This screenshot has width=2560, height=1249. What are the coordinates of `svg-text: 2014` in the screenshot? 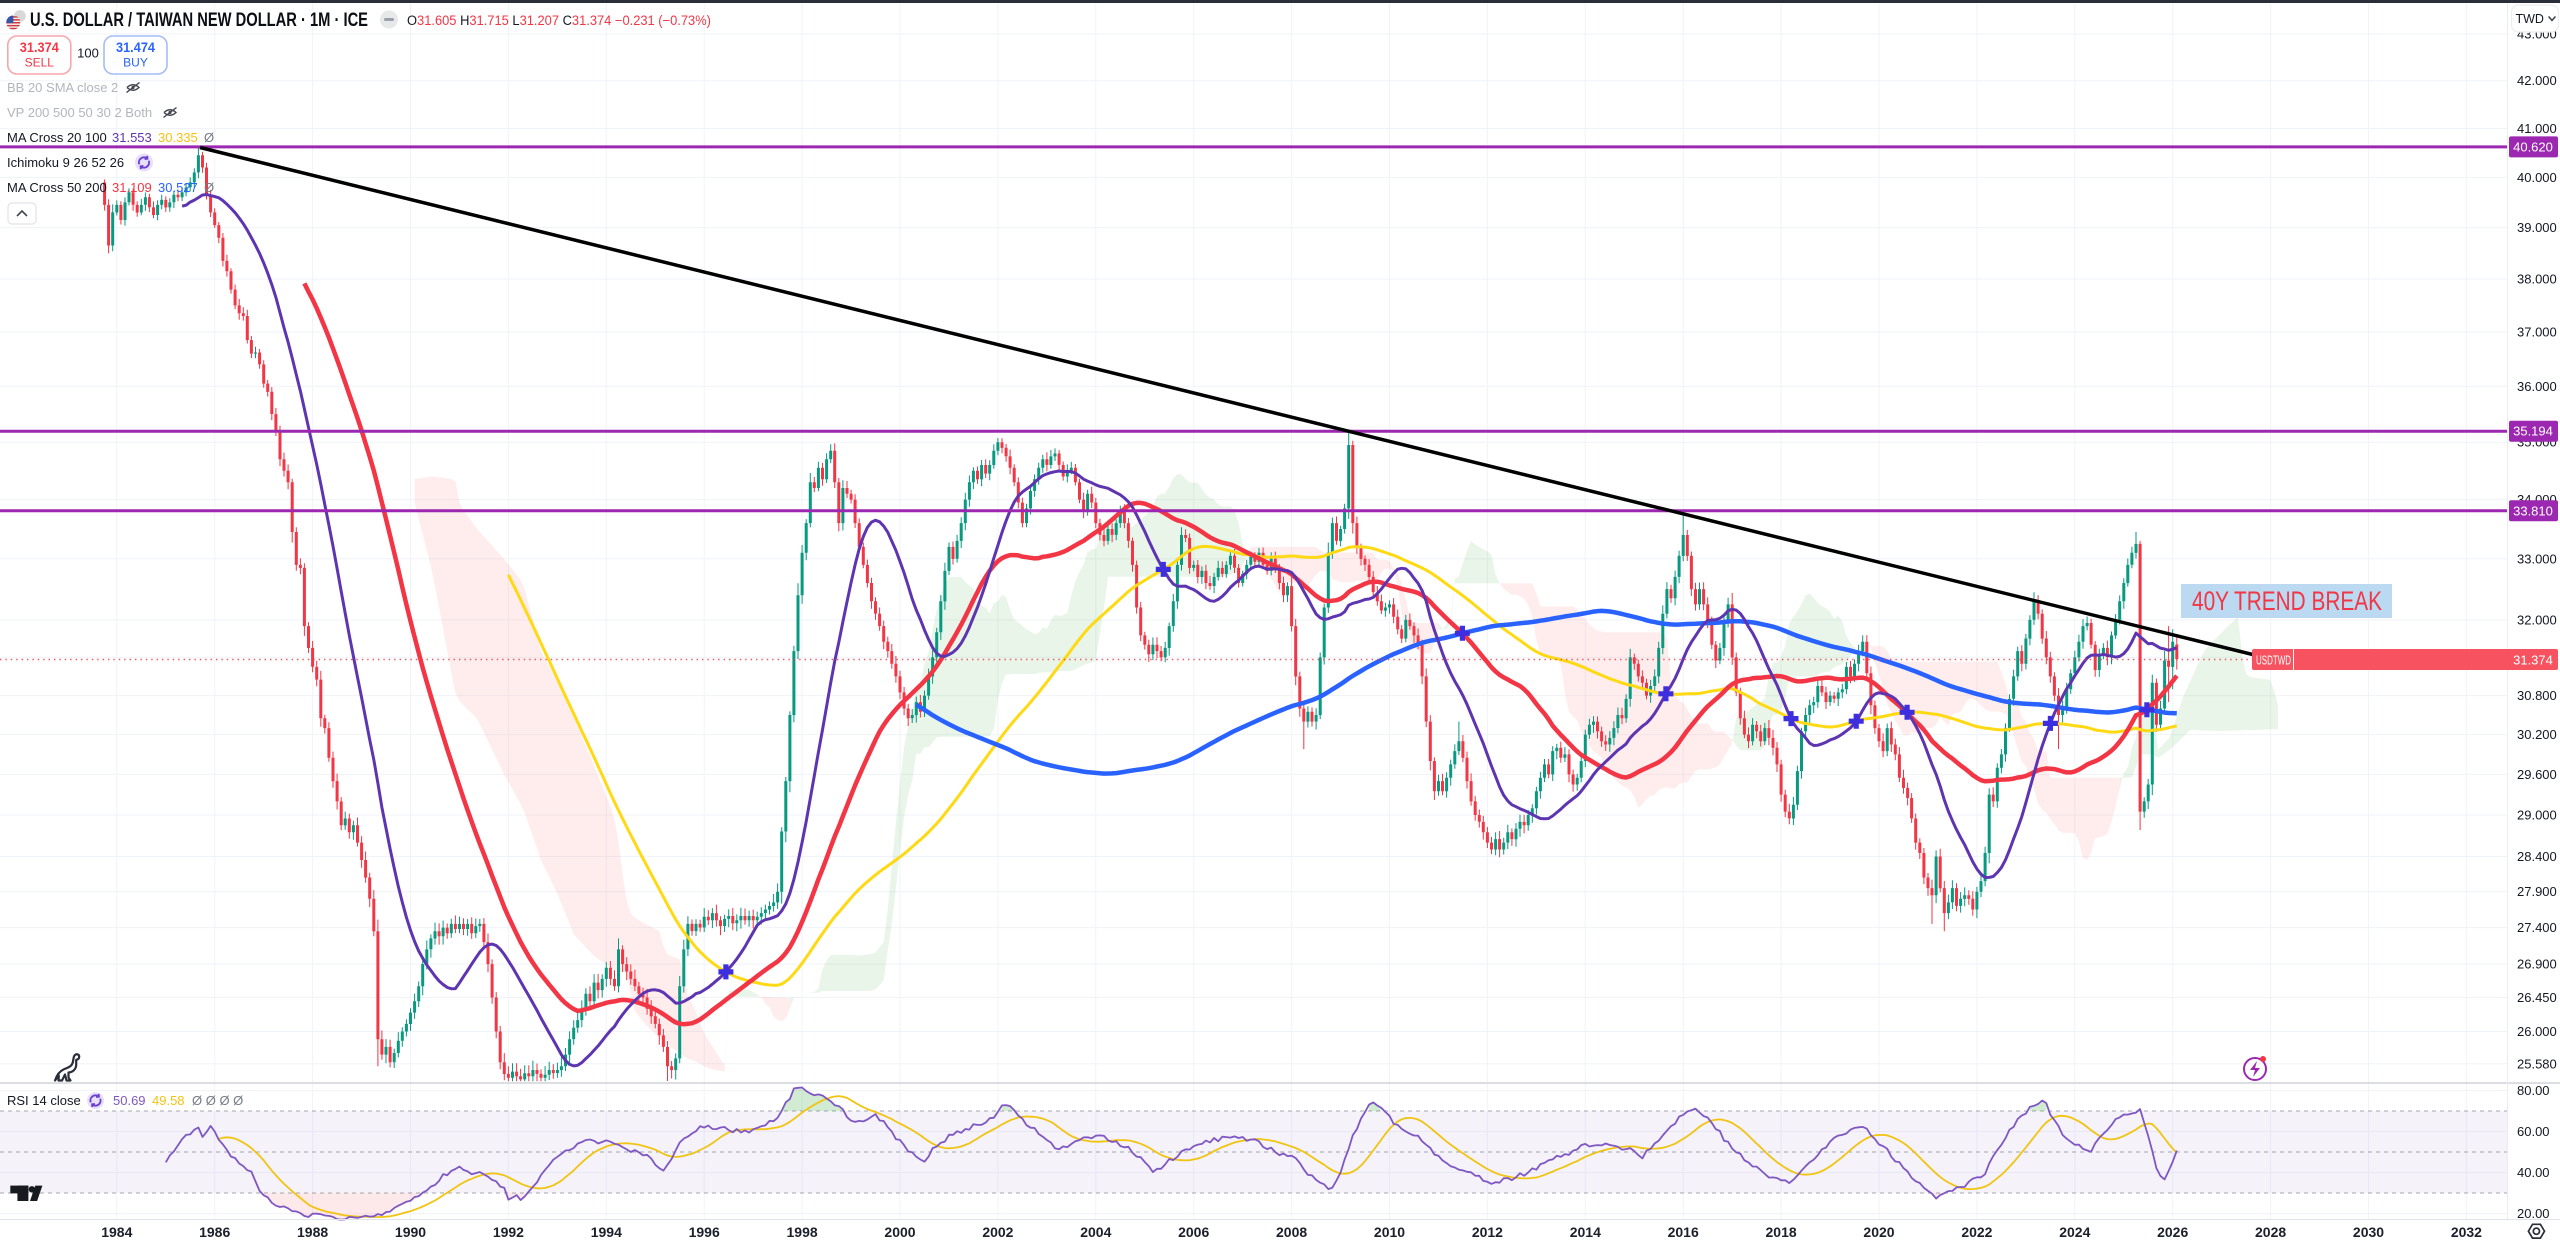 It's located at (1585, 1232).